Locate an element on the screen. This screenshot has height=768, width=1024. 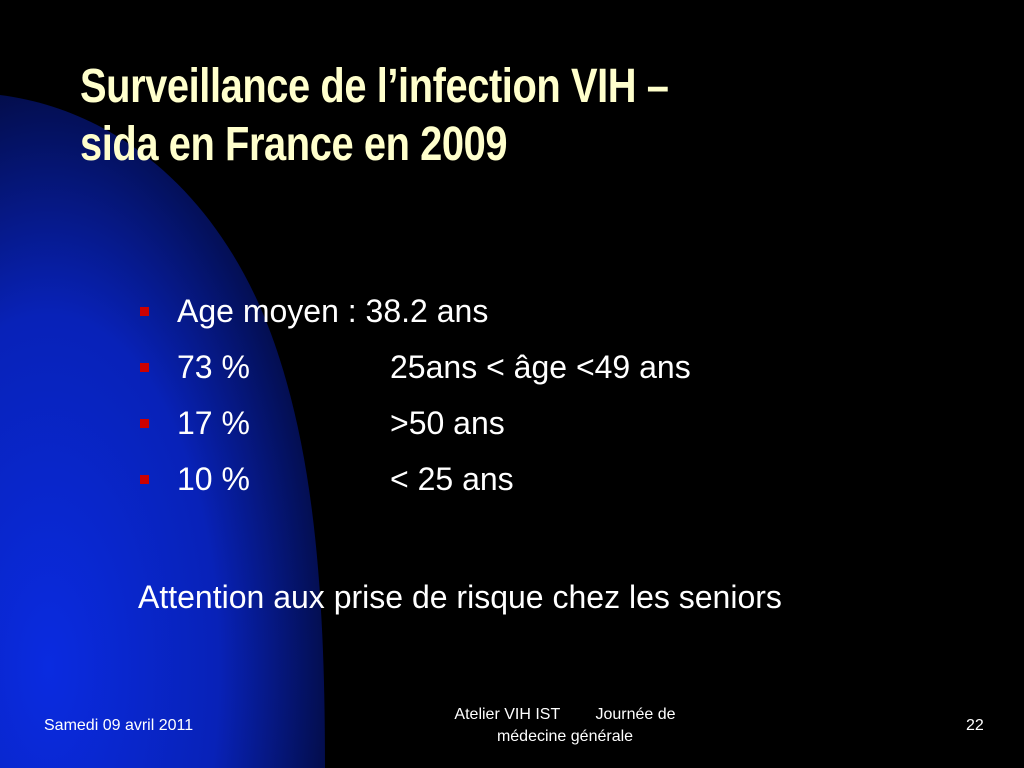
footer-event-line-2: médecine générale is located at coordinates (565, 736).